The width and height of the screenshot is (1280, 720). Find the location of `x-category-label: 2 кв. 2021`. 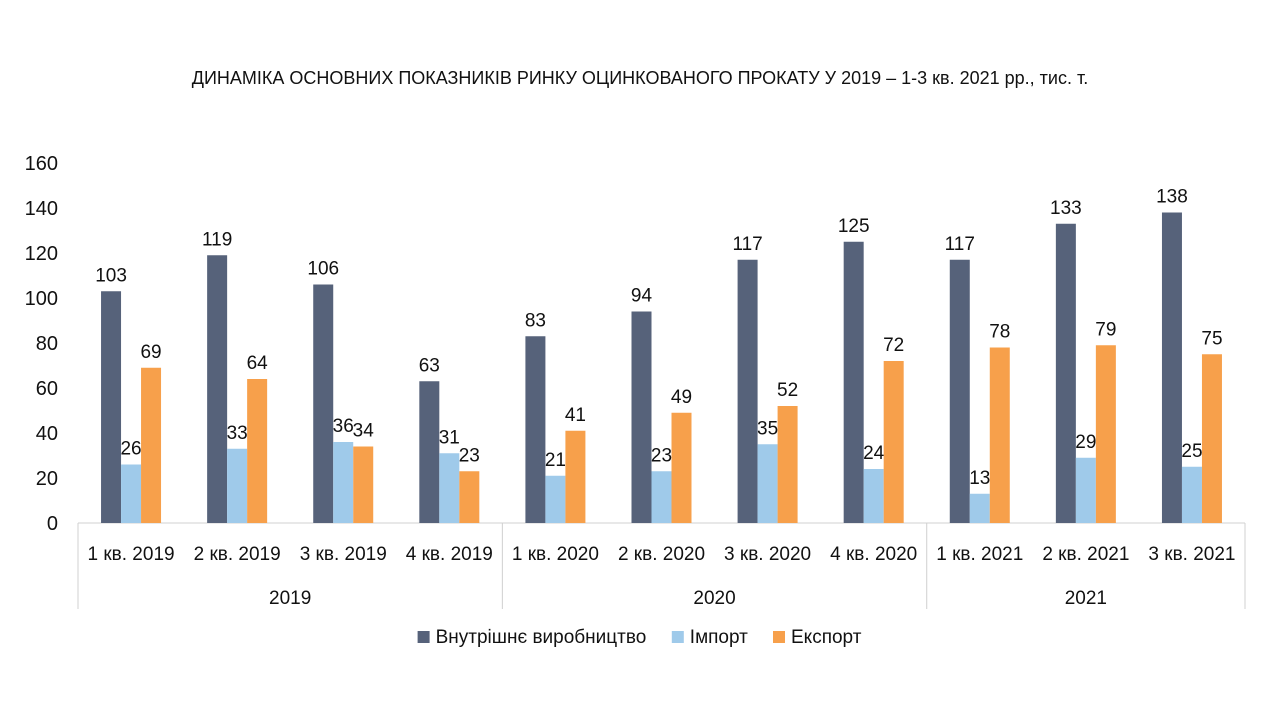

x-category-label: 2 кв. 2021 is located at coordinates (1085, 554).